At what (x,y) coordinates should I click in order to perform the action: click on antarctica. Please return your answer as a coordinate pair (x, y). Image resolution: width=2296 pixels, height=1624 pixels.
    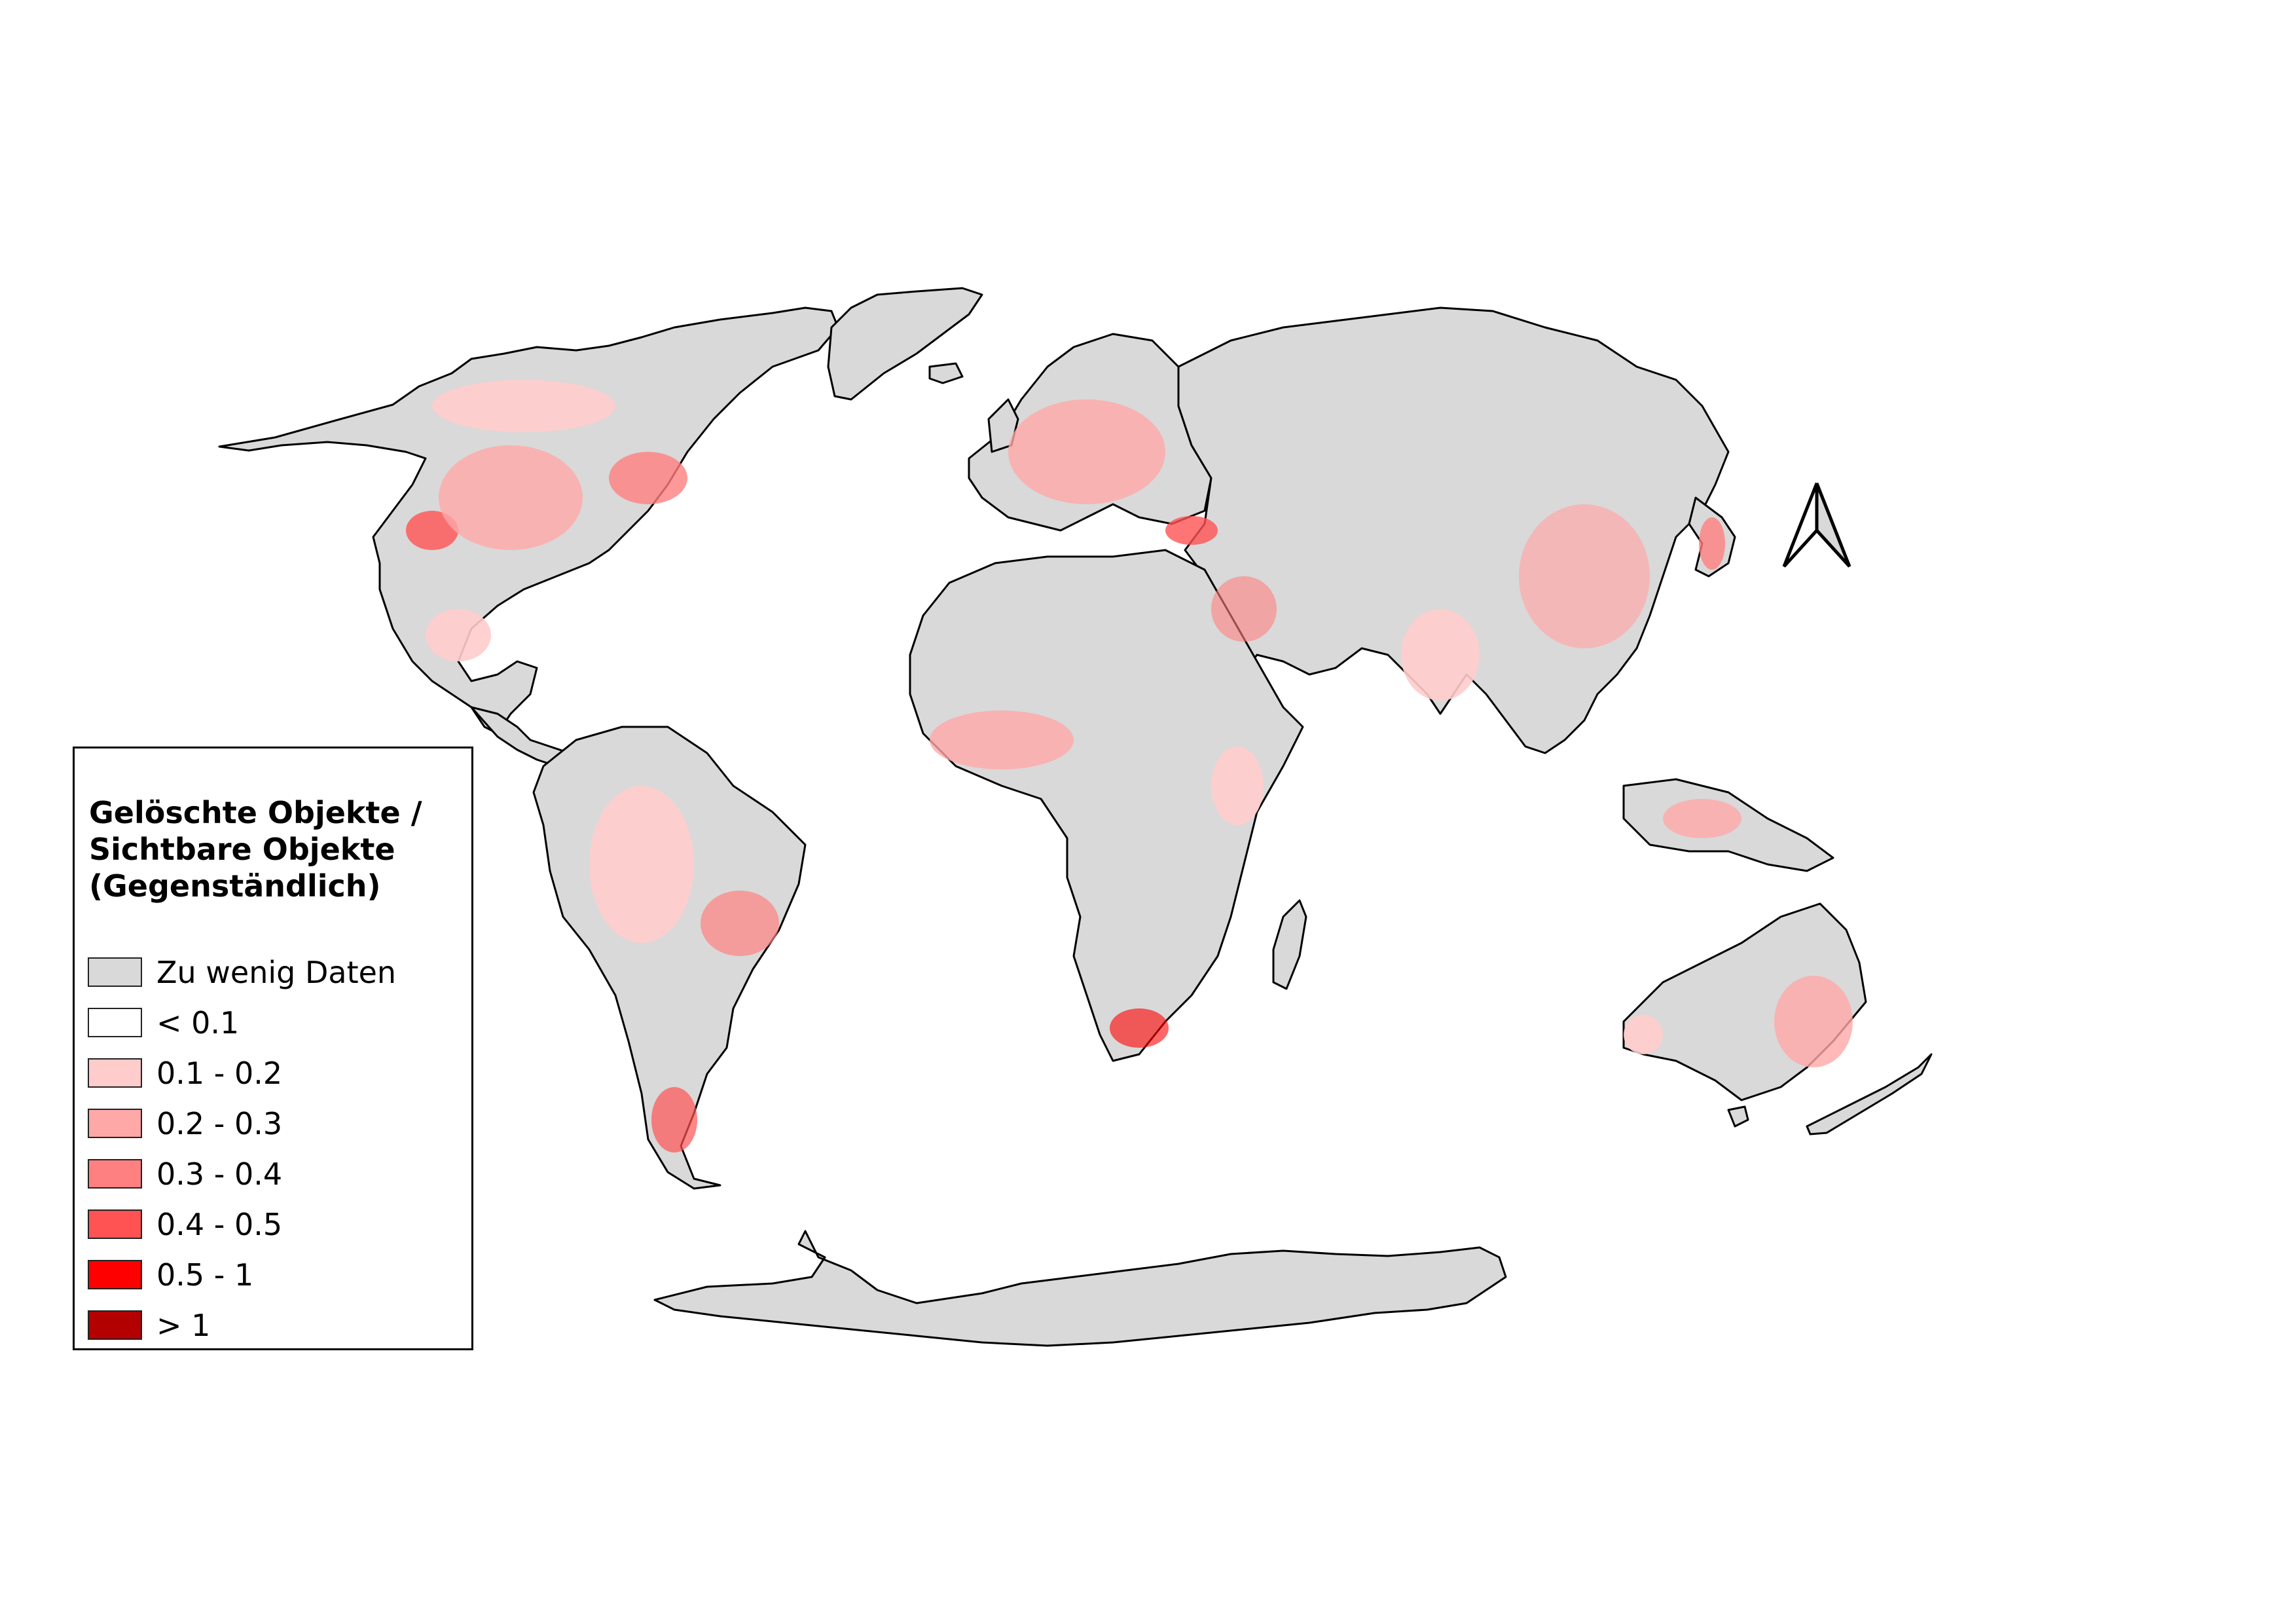
    Looking at the image, I should click on (1080, 1288).